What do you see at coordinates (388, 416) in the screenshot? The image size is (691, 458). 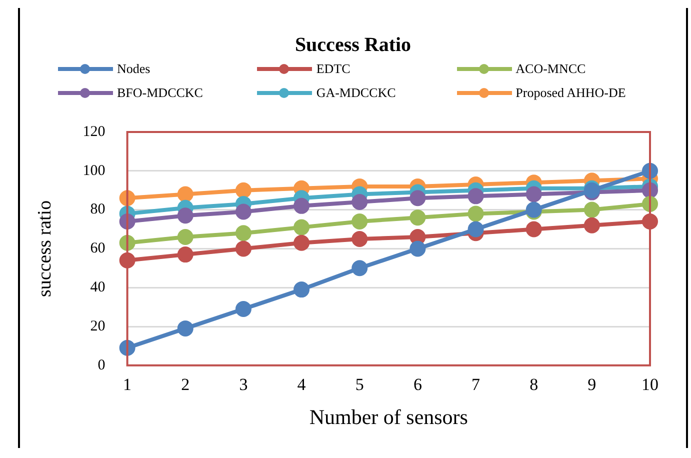 I see `x-axis-title: Number of sensors` at bounding box center [388, 416].